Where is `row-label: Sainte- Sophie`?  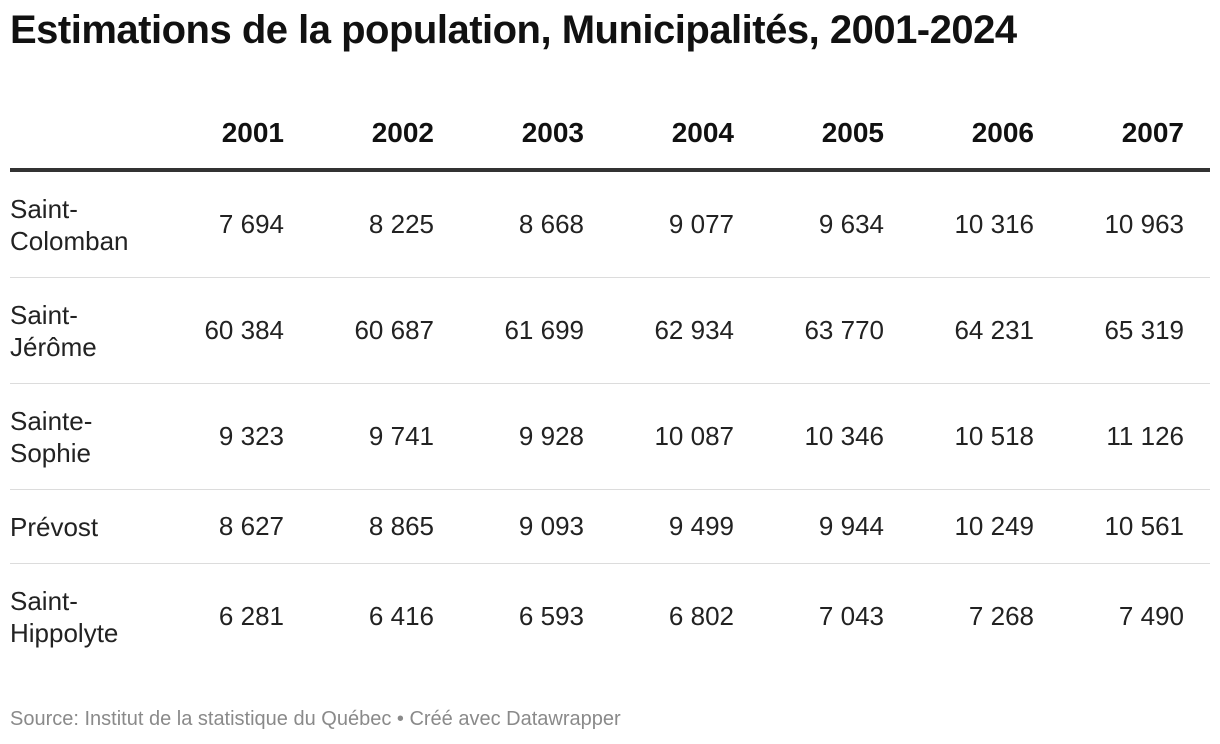
row-label: Sainte- Sophie is located at coordinates (85, 436).